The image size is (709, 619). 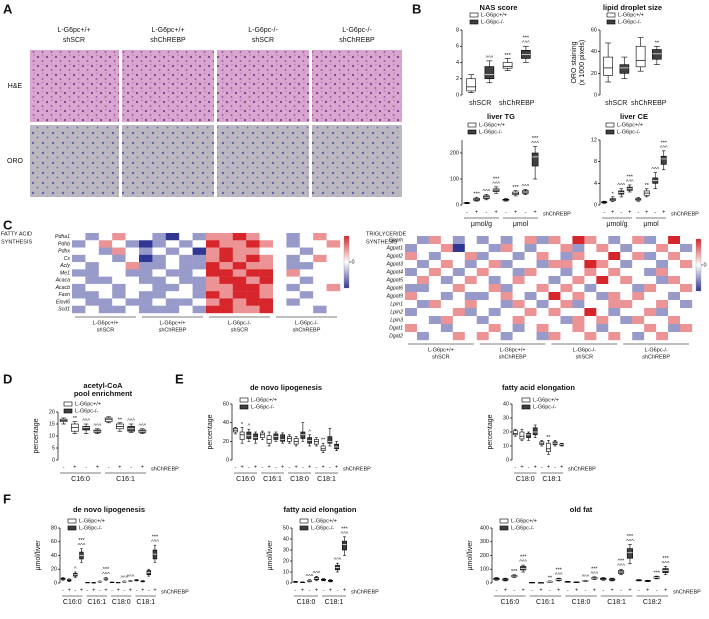 I want to click on legend-label: L-G6pc+/+, so click(x=92, y=521).